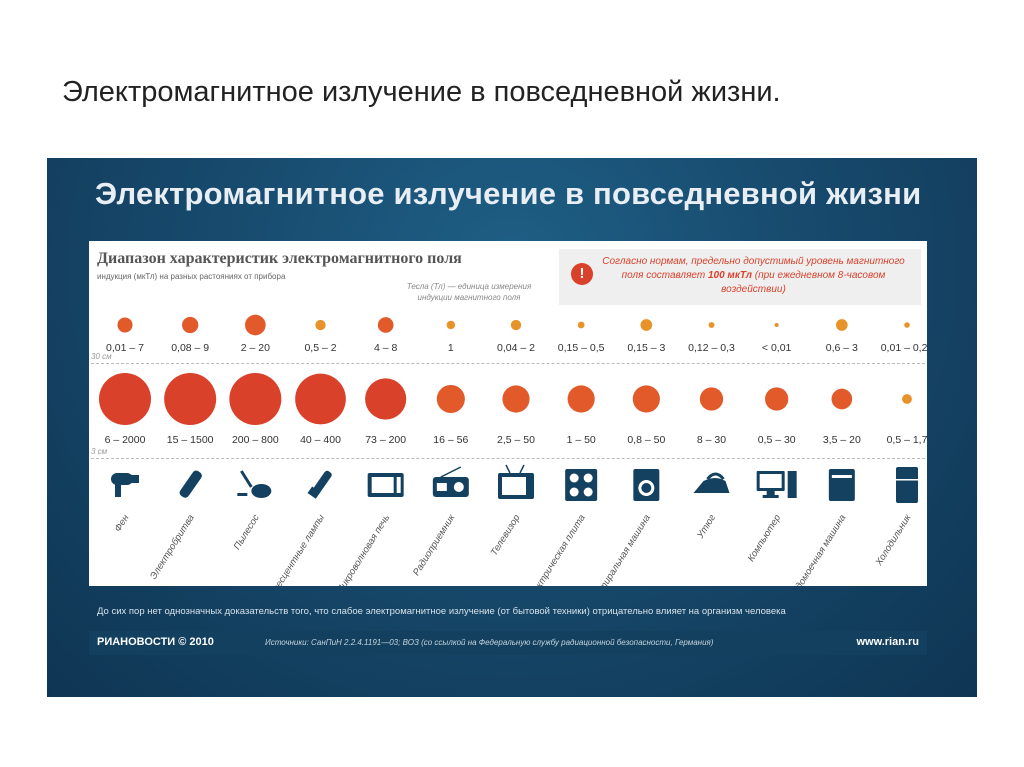 The image size is (1024, 767). What do you see at coordinates (155, 642) in the screenshot?
I see `credit: РИАНОВОСТИ © 2010` at bounding box center [155, 642].